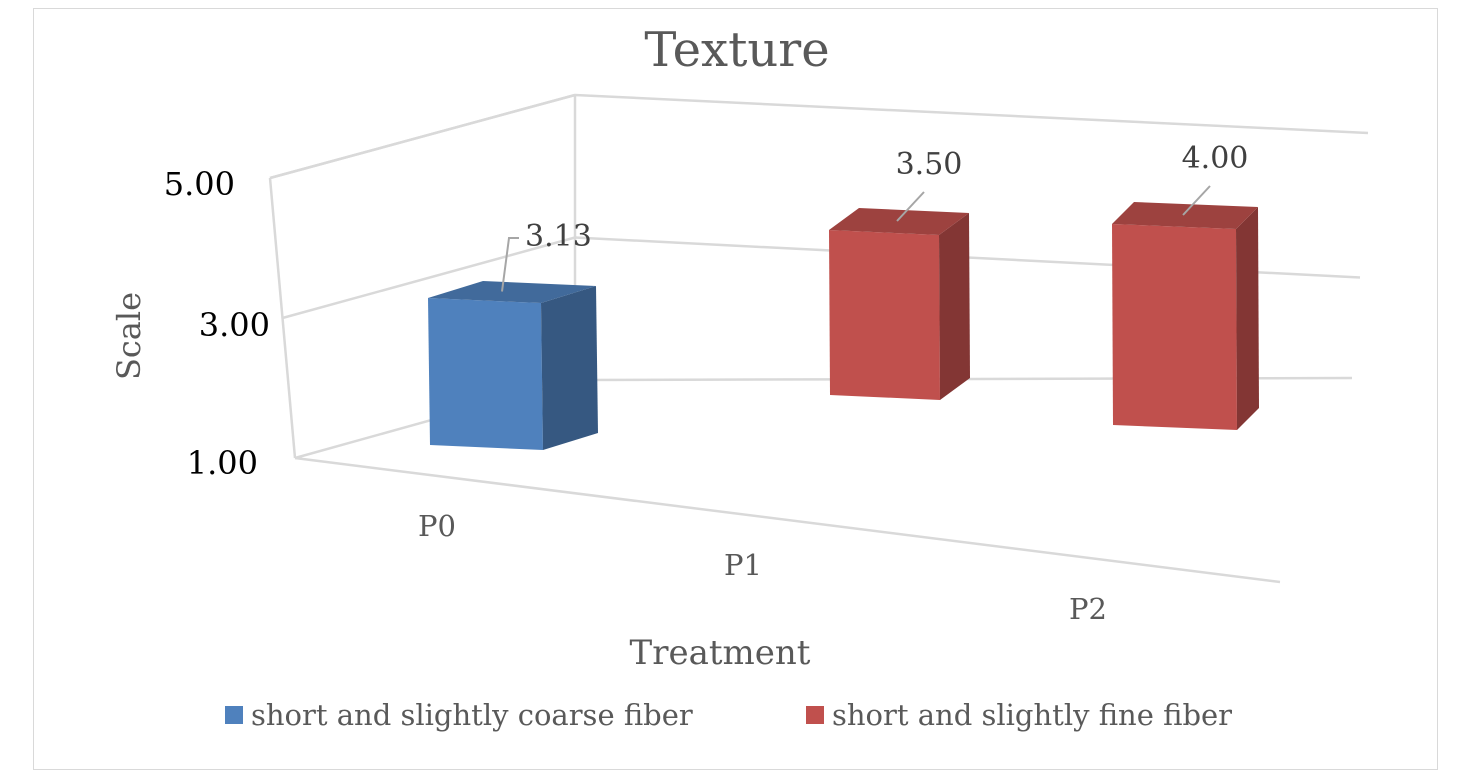  What do you see at coordinates (437, 526) in the screenshot?
I see `x-tick-label-p0: P0` at bounding box center [437, 526].